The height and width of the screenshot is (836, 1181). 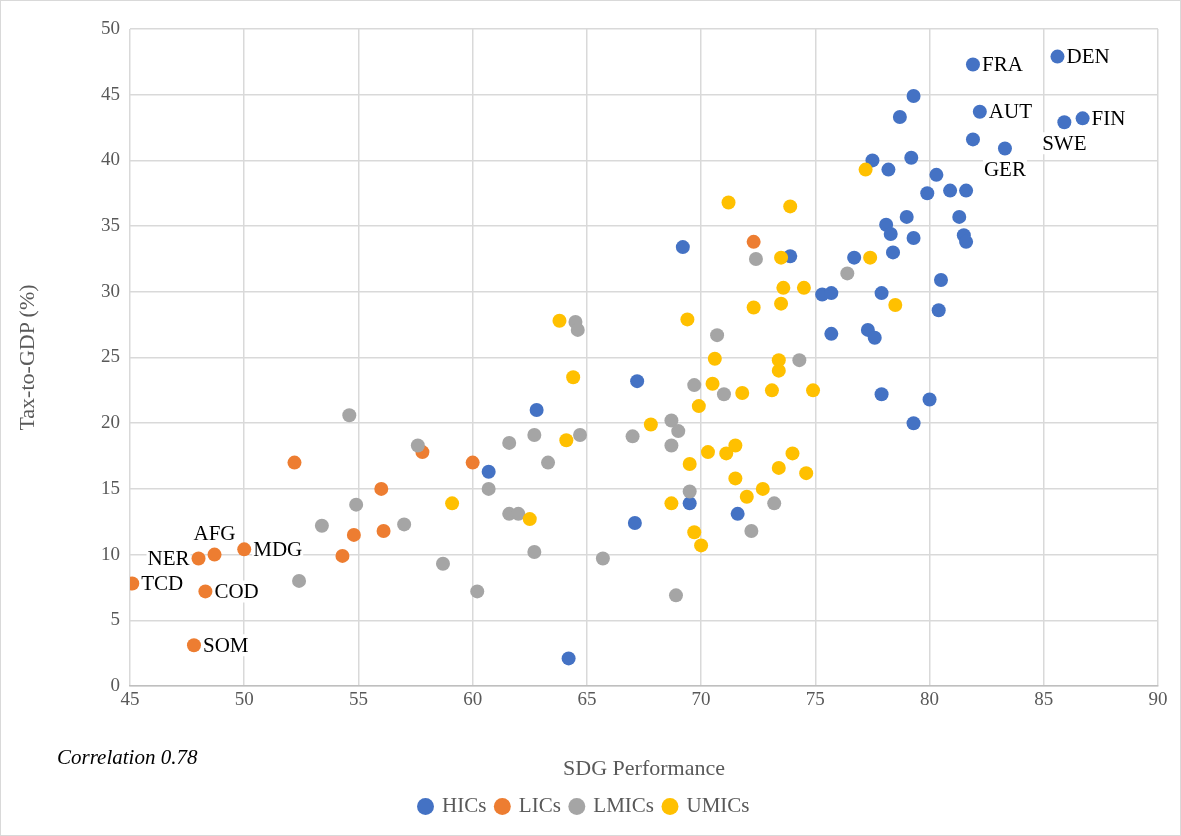 What do you see at coordinates (110, 225) in the screenshot?
I see `y-tick-label: 35` at bounding box center [110, 225].